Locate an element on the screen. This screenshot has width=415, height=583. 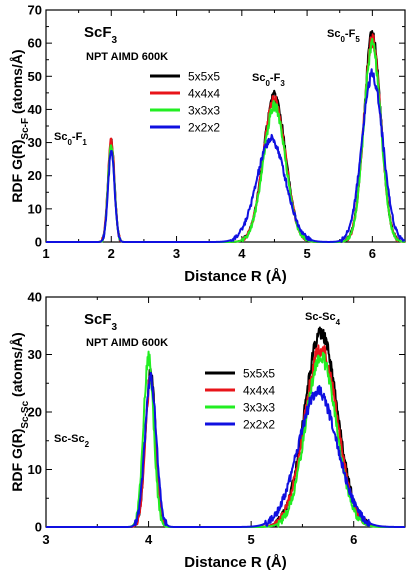
peak-annotation: Sc-Sc2 is located at coordinates (72, 441).